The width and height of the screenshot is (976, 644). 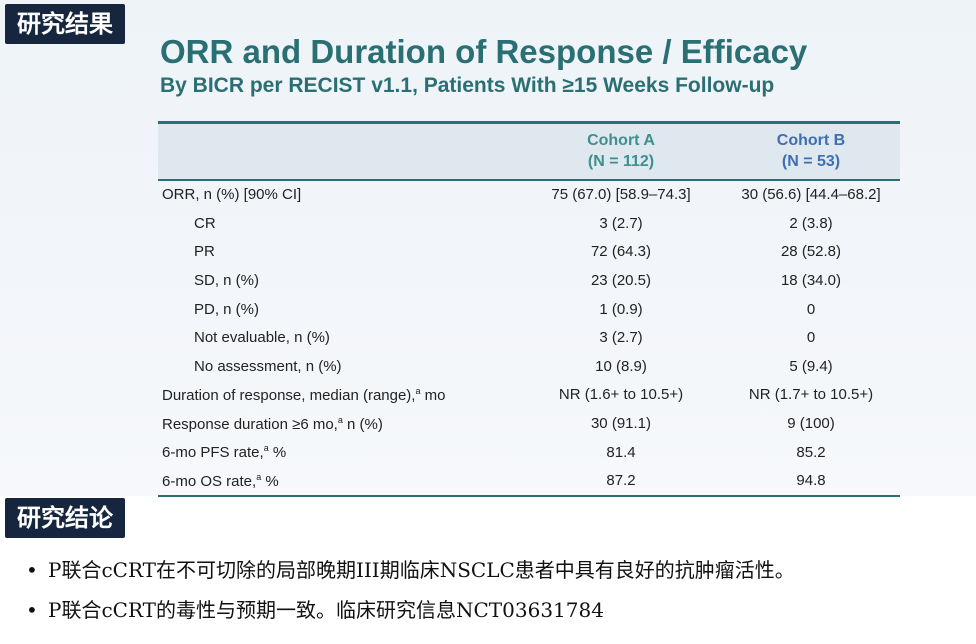 I want to click on list-item: • P联合cCRT的毒性与预期一致。临床研究信息NCT03631784, so click(x=410, y=610).